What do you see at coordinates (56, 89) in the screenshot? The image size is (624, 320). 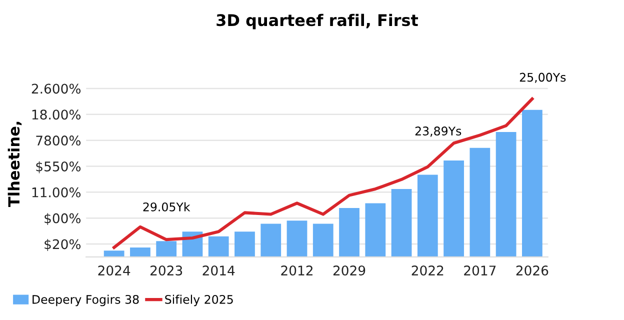 I see `text: 2.600%` at bounding box center [56, 89].